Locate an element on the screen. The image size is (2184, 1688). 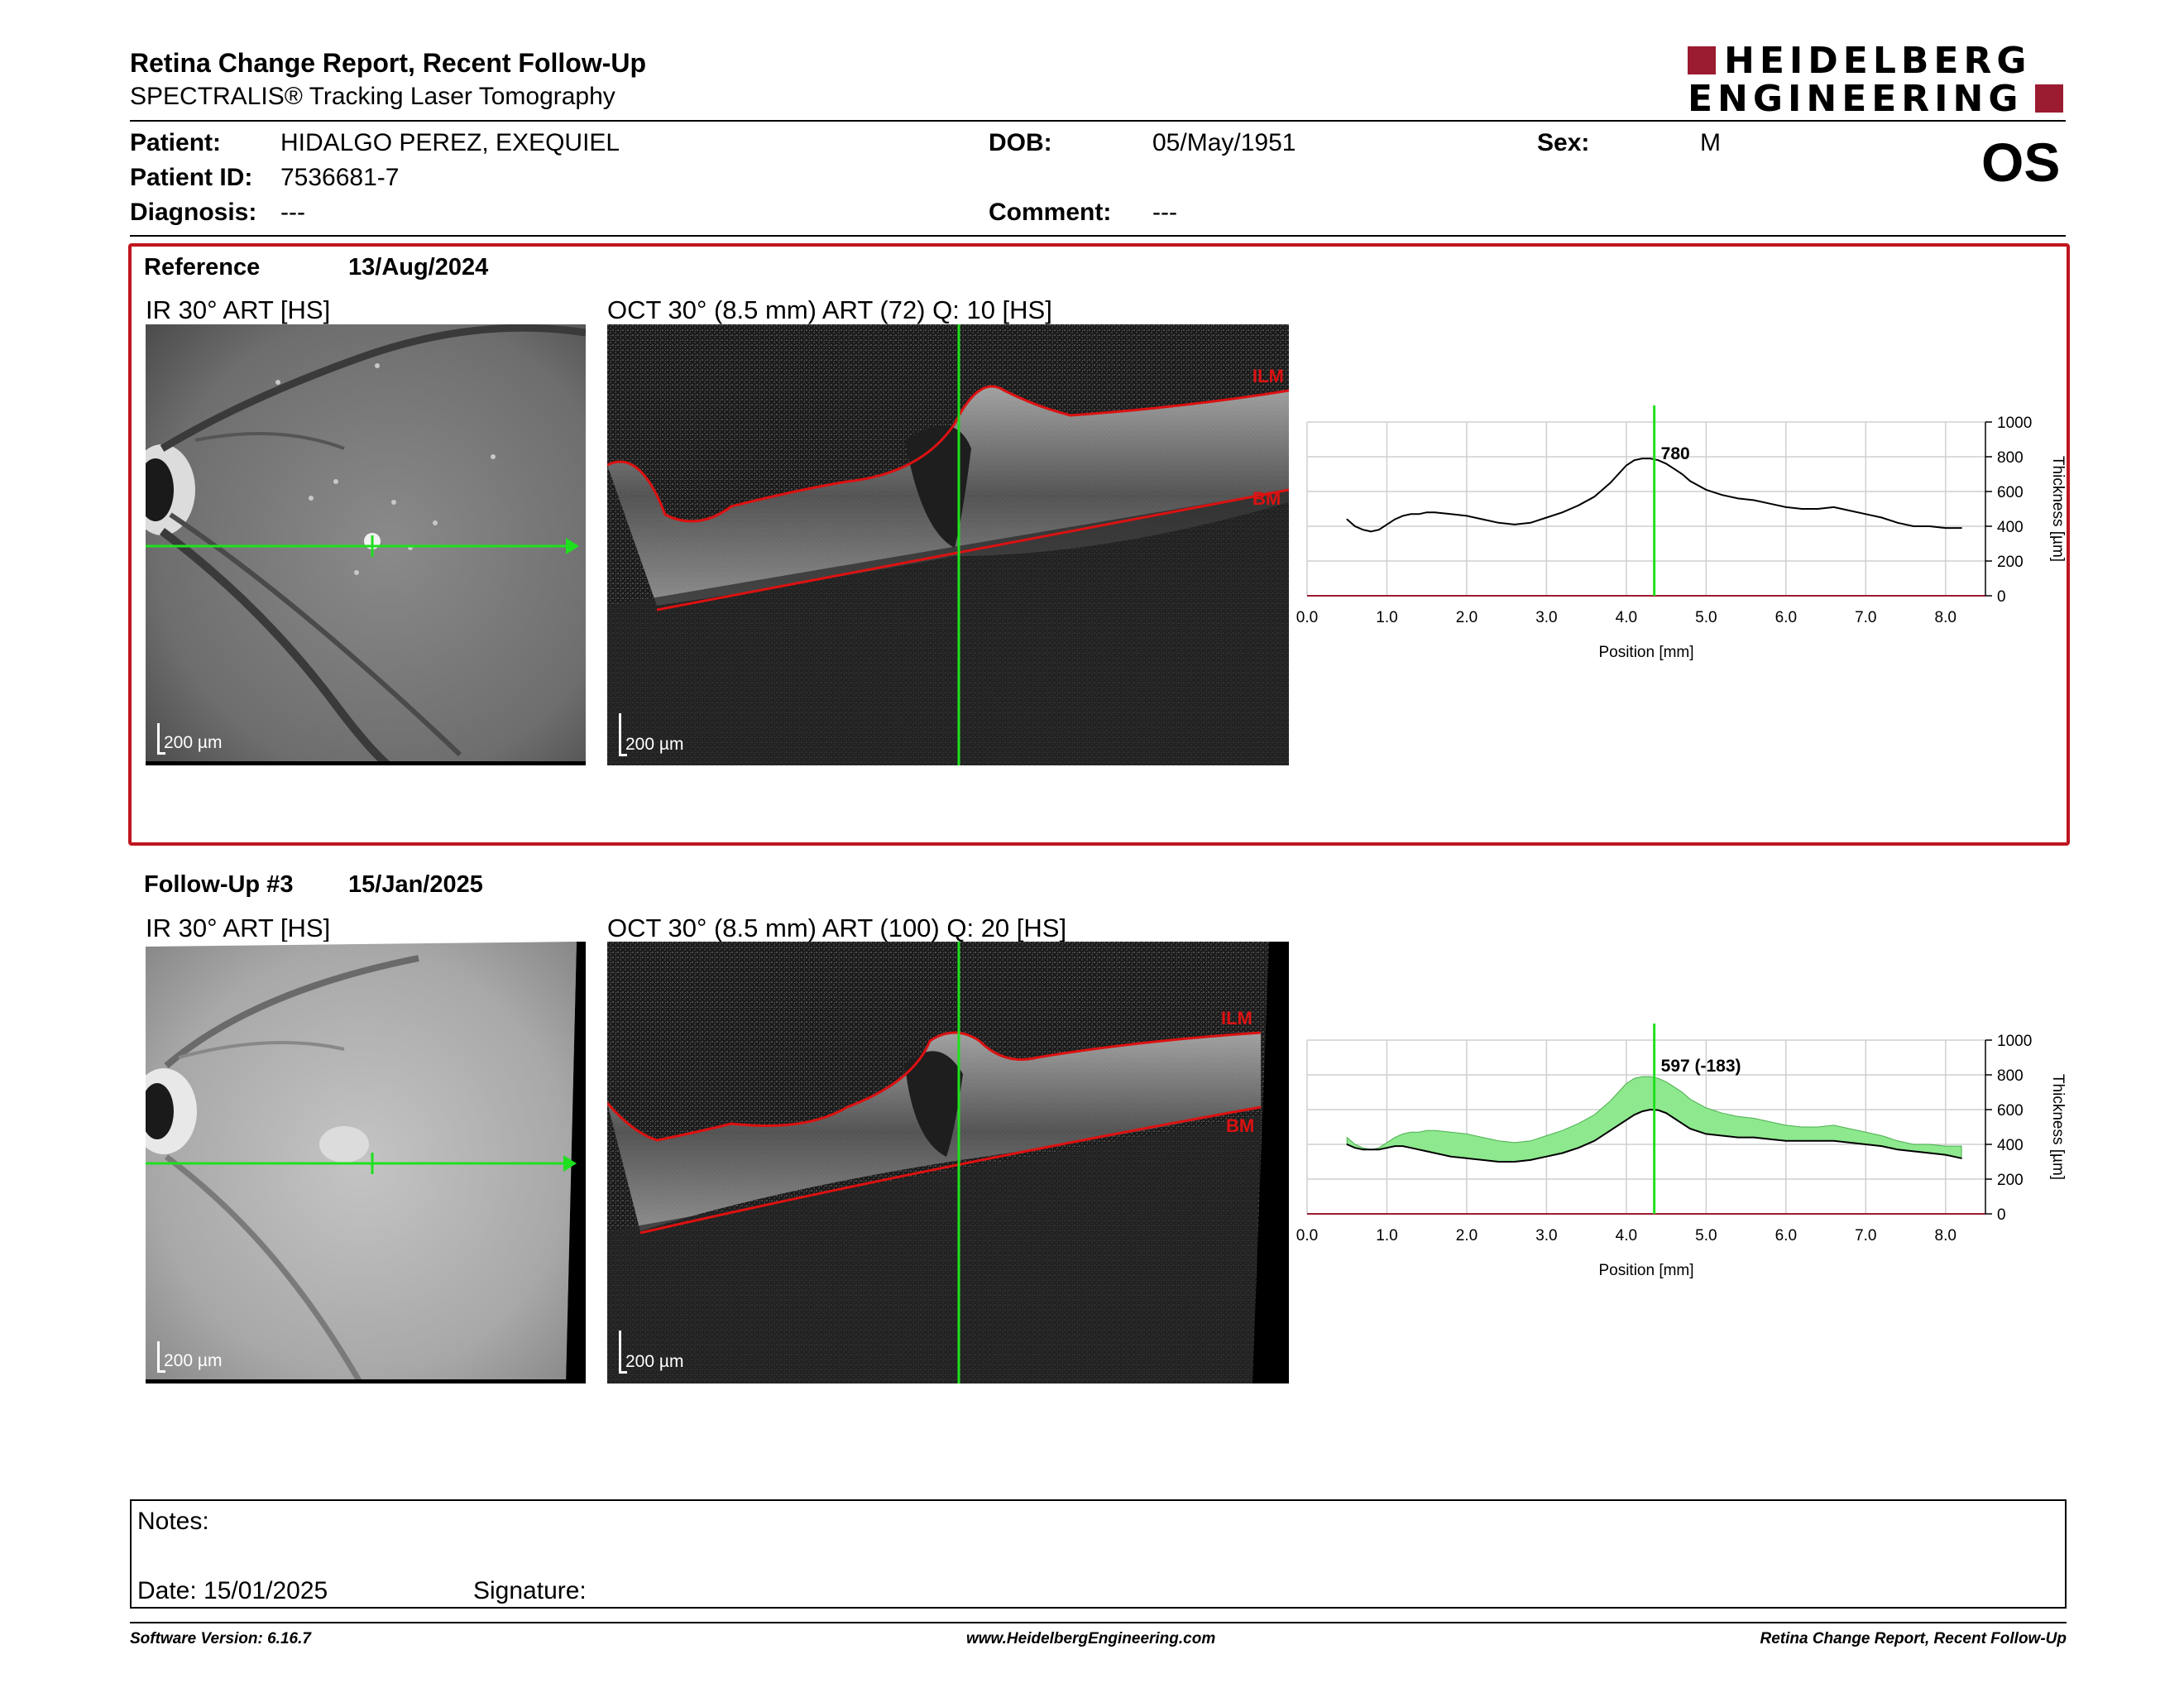
comment-label: Comment: is located at coordinates (1050, 212).